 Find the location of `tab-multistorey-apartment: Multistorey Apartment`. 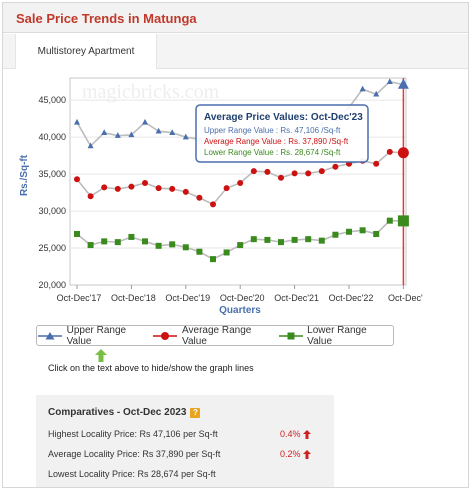

tab-multistorey-apartment: Multistorey Apartment is located at coordinates (86, 51).